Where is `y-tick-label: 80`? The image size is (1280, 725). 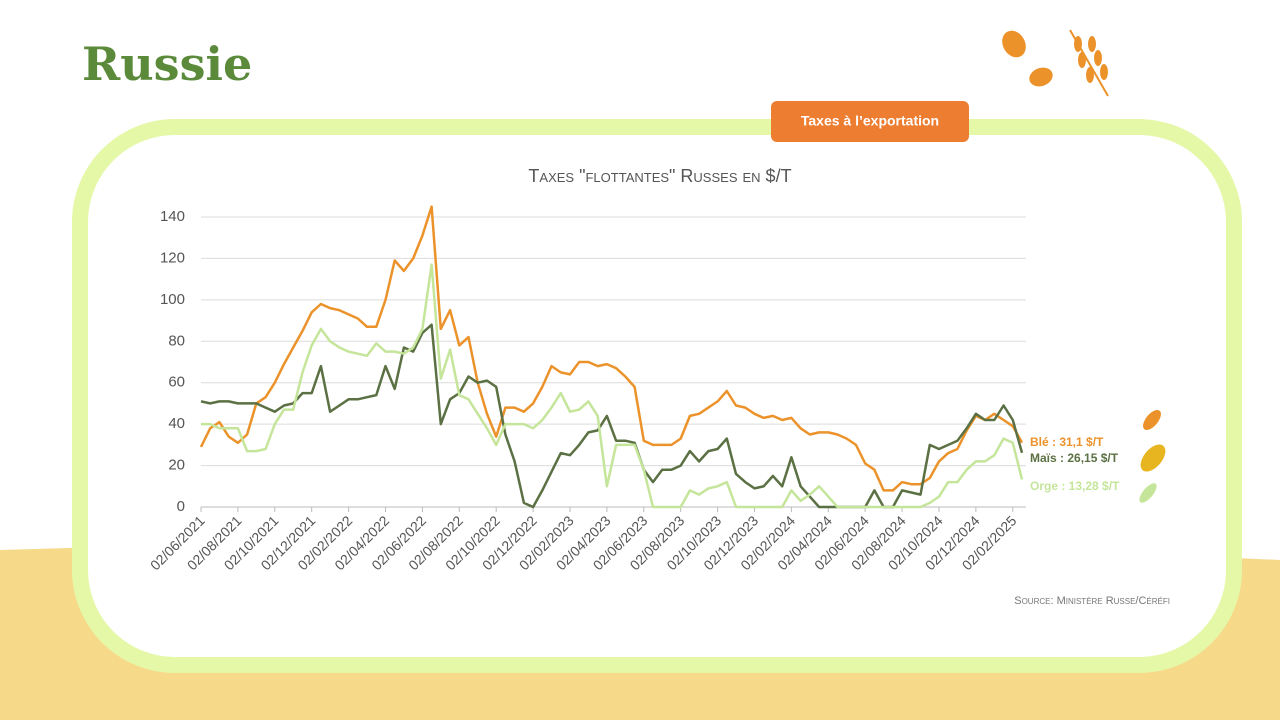
y-tick-label: 80 is located at coordinates (176, 340).